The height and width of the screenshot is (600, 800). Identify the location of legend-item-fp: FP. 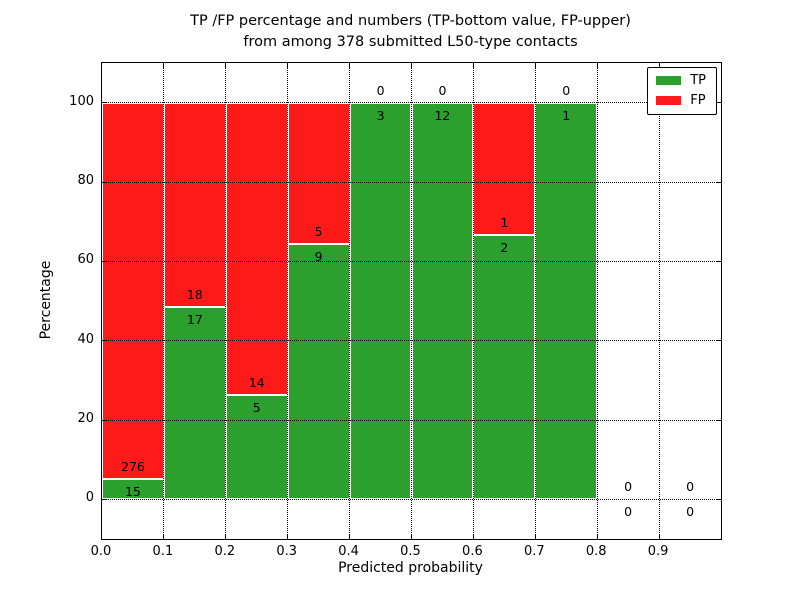
(681, 100).